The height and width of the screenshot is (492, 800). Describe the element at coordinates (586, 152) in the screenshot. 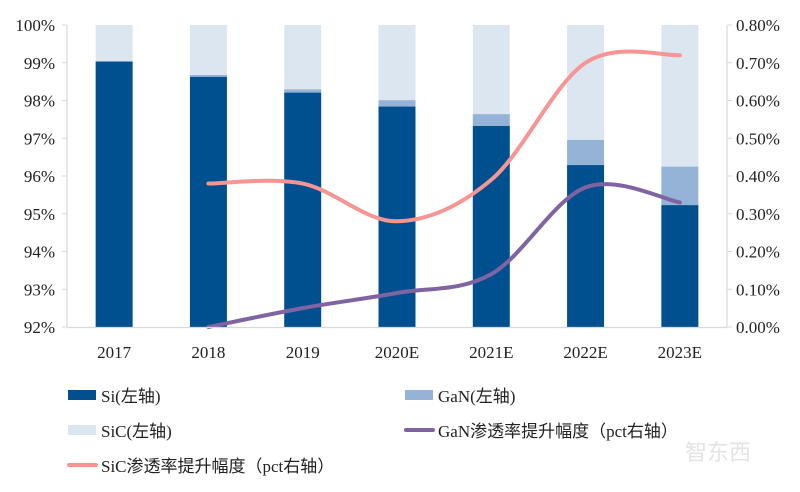

I see `bar-gan-2022E` at that location.